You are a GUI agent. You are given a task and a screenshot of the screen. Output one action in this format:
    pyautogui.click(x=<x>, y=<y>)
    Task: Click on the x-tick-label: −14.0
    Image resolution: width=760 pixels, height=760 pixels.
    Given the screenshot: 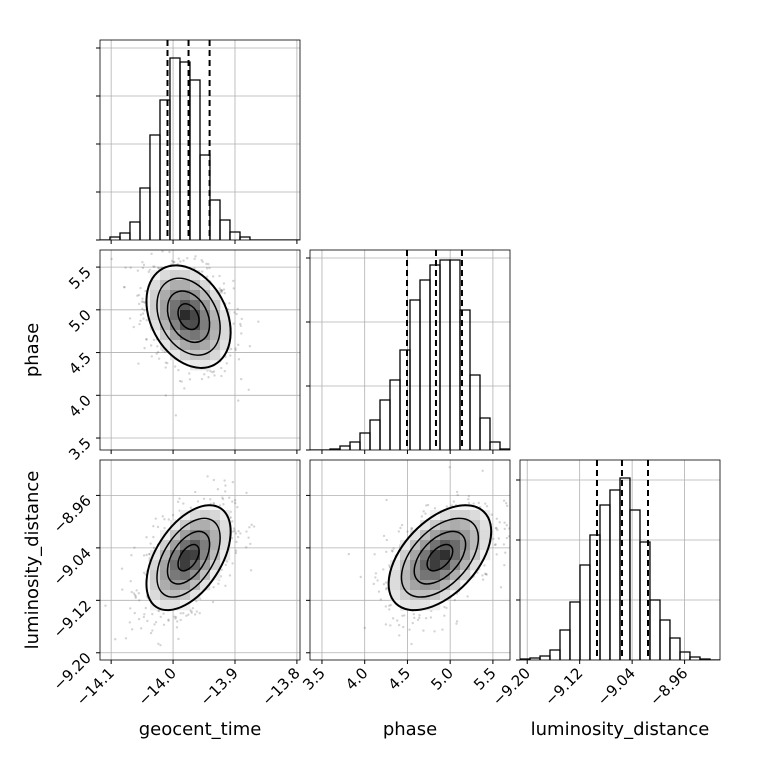 What is the action you would take?
    pyautogui.click(x=157, y=686)
    